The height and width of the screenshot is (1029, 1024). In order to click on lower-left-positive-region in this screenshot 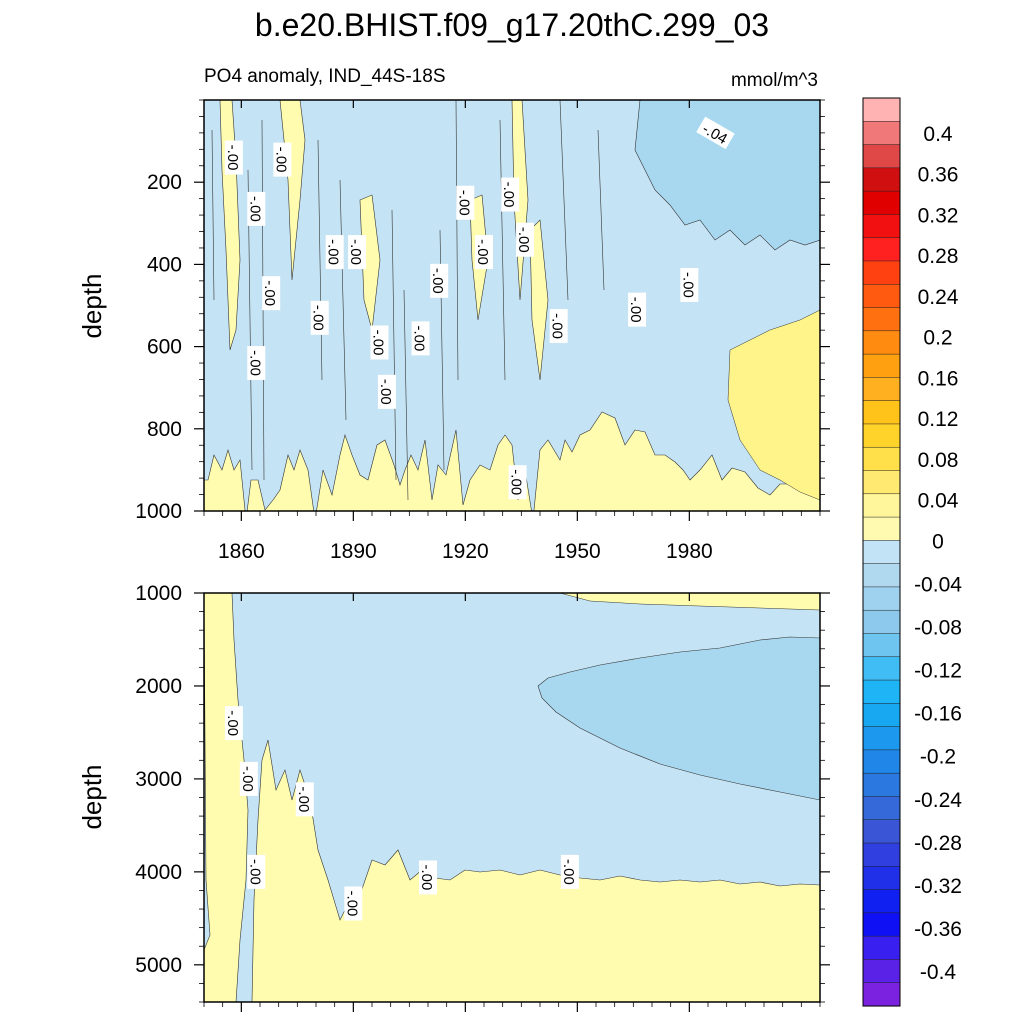, I will do `click(226, 797)`.